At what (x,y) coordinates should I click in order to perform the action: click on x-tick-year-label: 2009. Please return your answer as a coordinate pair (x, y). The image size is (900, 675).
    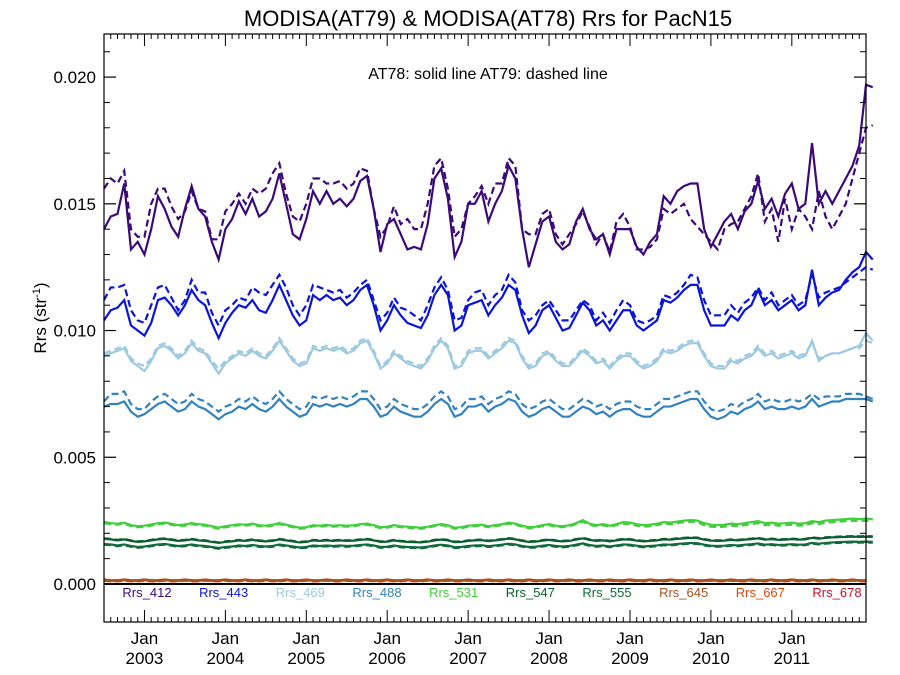
    Looking at the image, I should click on (630, 658).